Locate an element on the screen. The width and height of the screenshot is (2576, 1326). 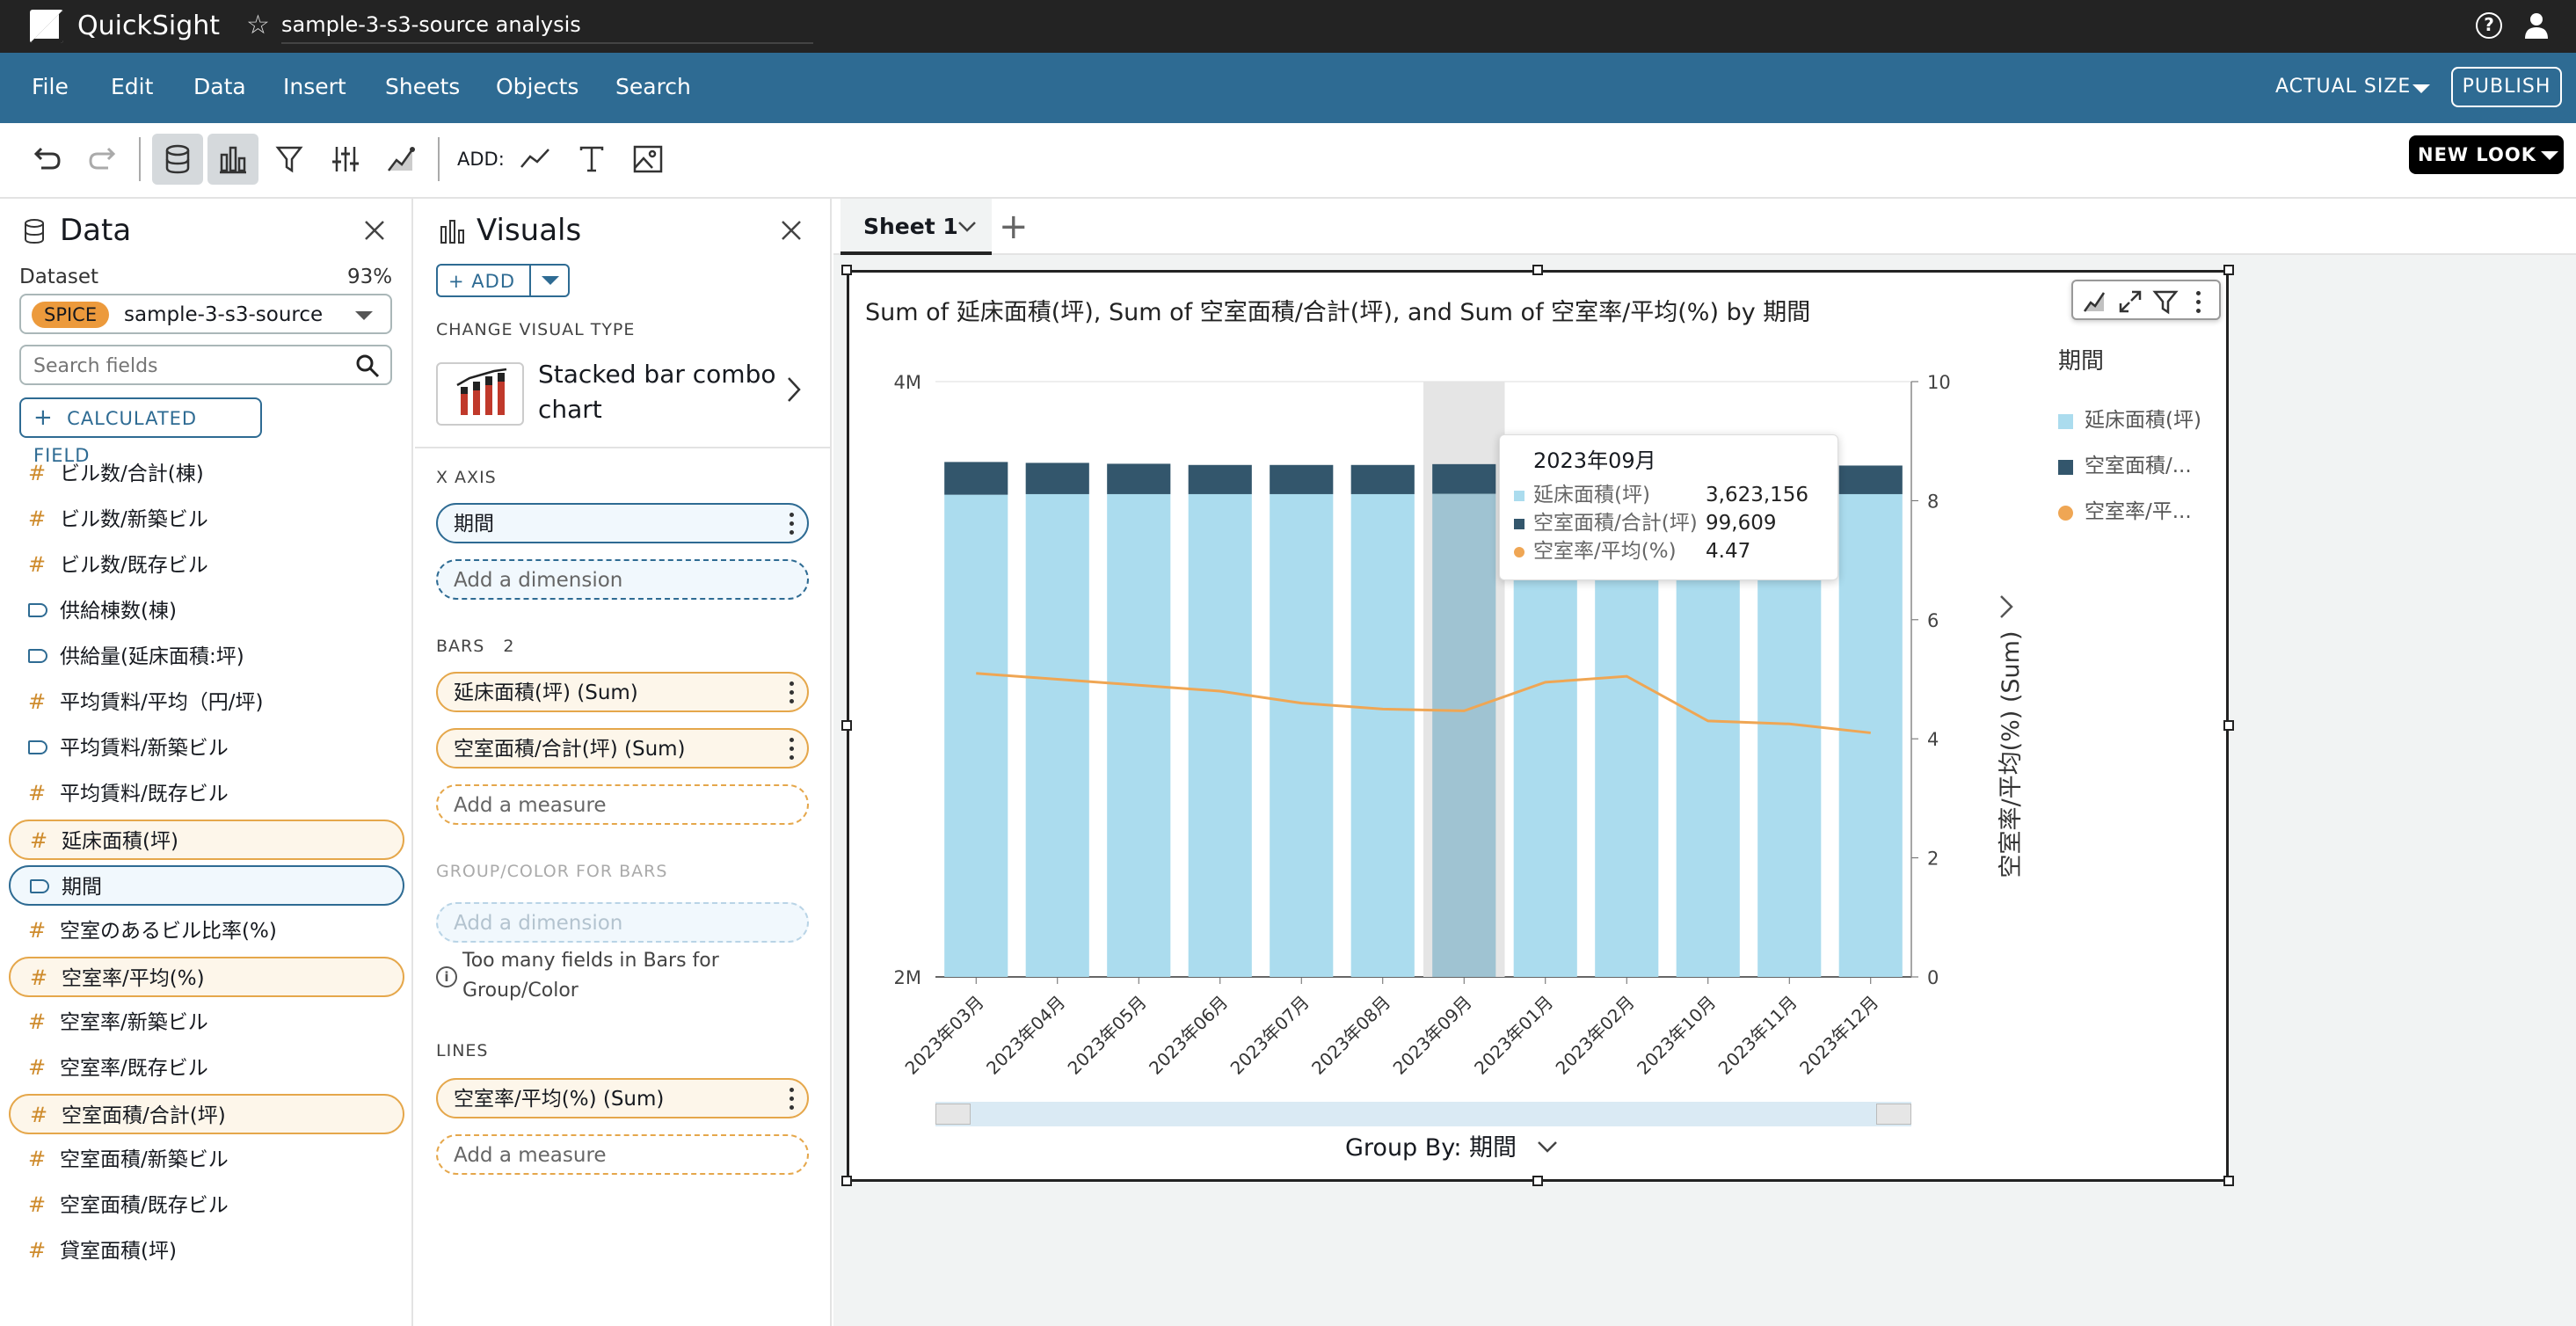
scroll-handle-right is located at coordinates (1893, 1114).